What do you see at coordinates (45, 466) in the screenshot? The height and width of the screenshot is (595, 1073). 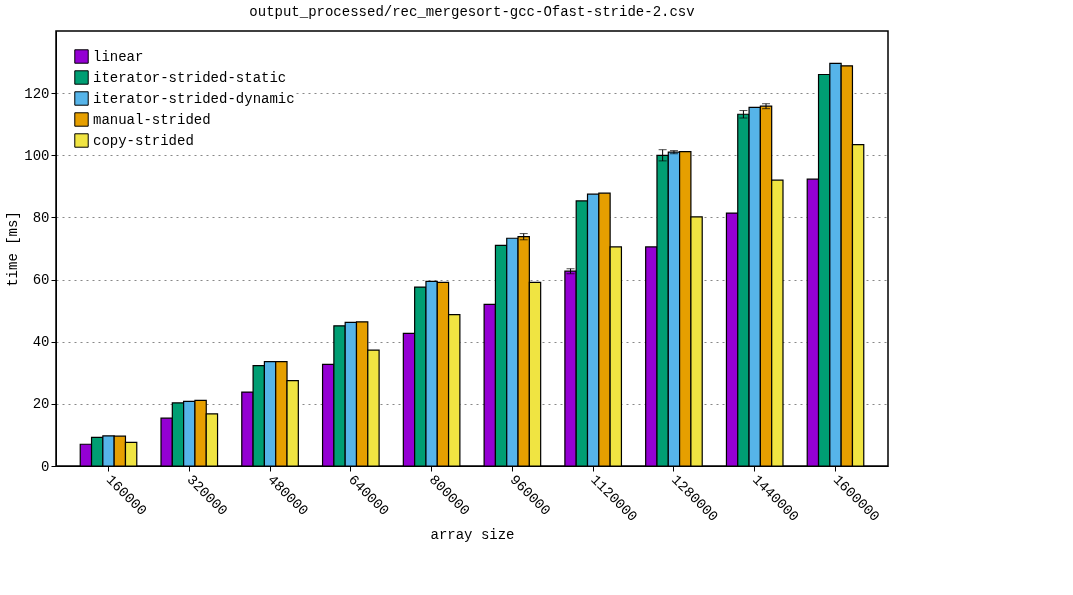 I see `y-tick-label: 0` at bounding box center [45, 466].